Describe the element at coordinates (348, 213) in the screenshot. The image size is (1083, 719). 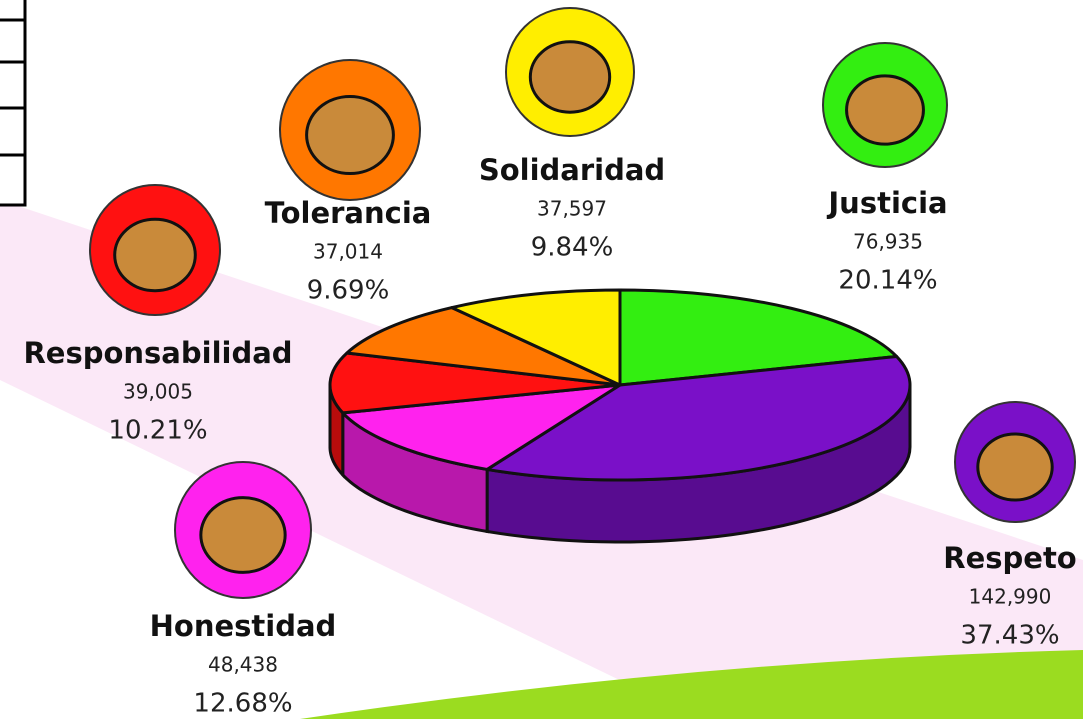
I see `category-label: Tolerancia` at that location.